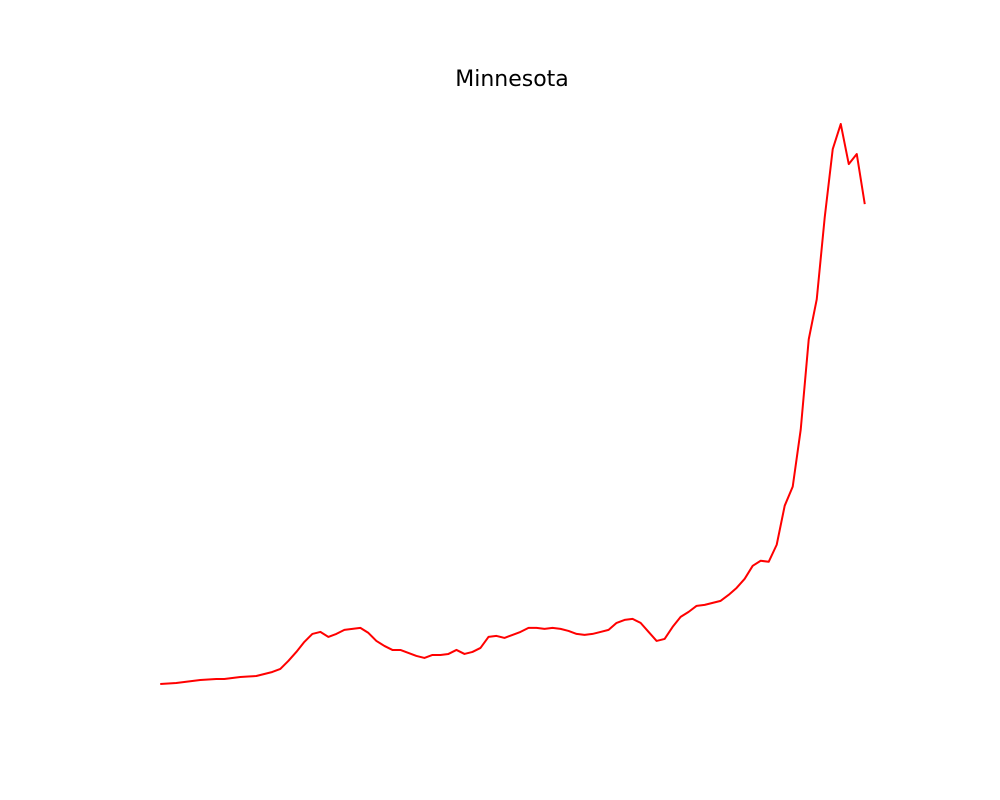 The image size is (1000, 800). What do you see at coordinates (512, 79) in the screenshot?
I see `chart-title: Minnesota` at bounding box center [512, 79].